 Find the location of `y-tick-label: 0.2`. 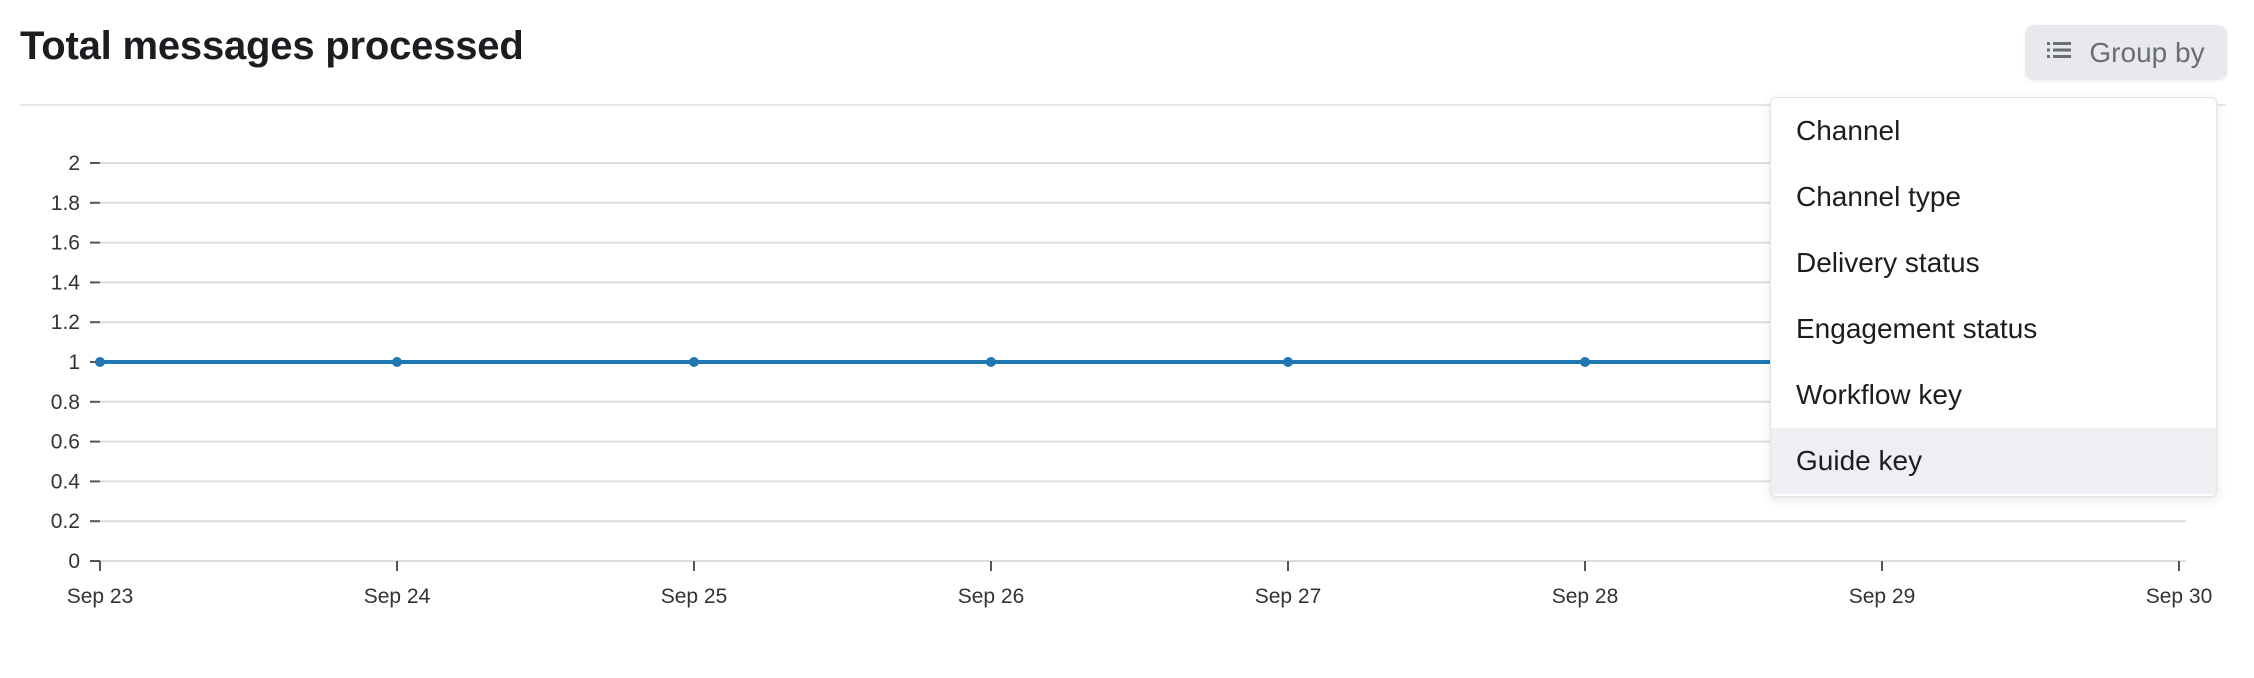

y-tick-label: 0.2 is located at coordinates (65, 521).